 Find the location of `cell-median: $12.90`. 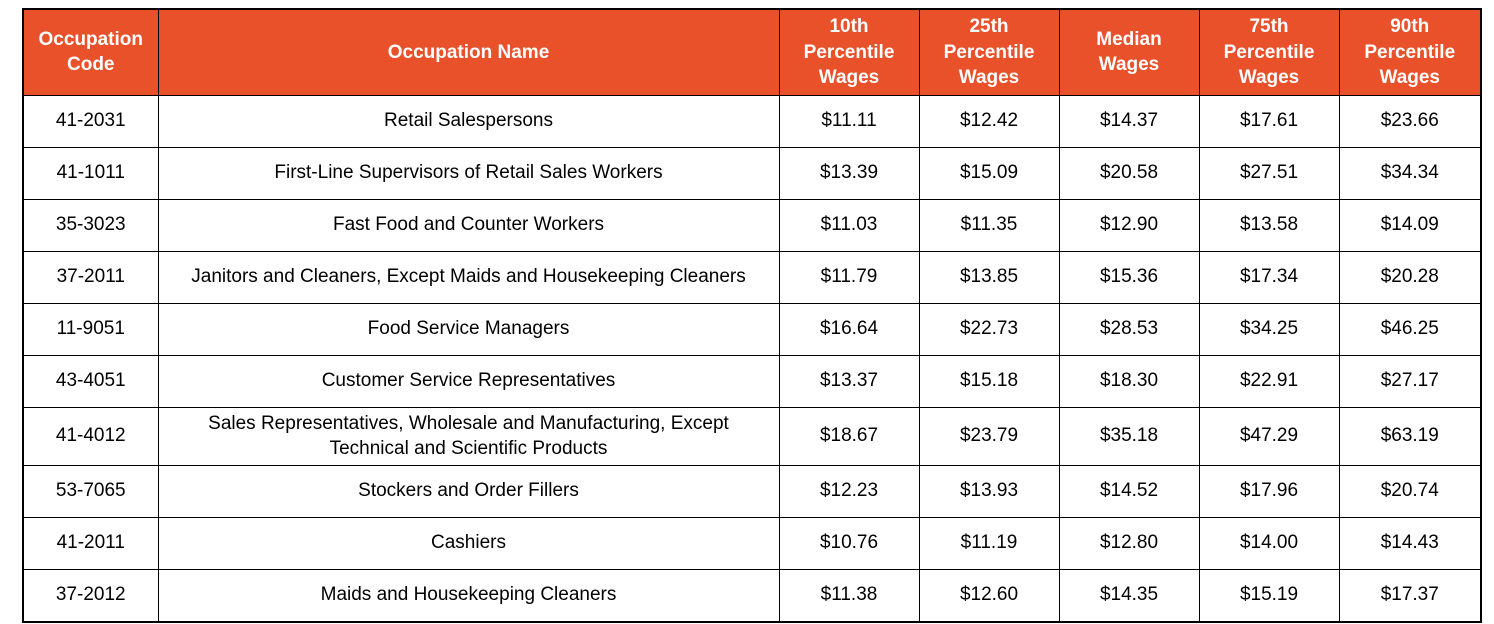

cell-median: $12.90 is located at coordinates (1129, 225).